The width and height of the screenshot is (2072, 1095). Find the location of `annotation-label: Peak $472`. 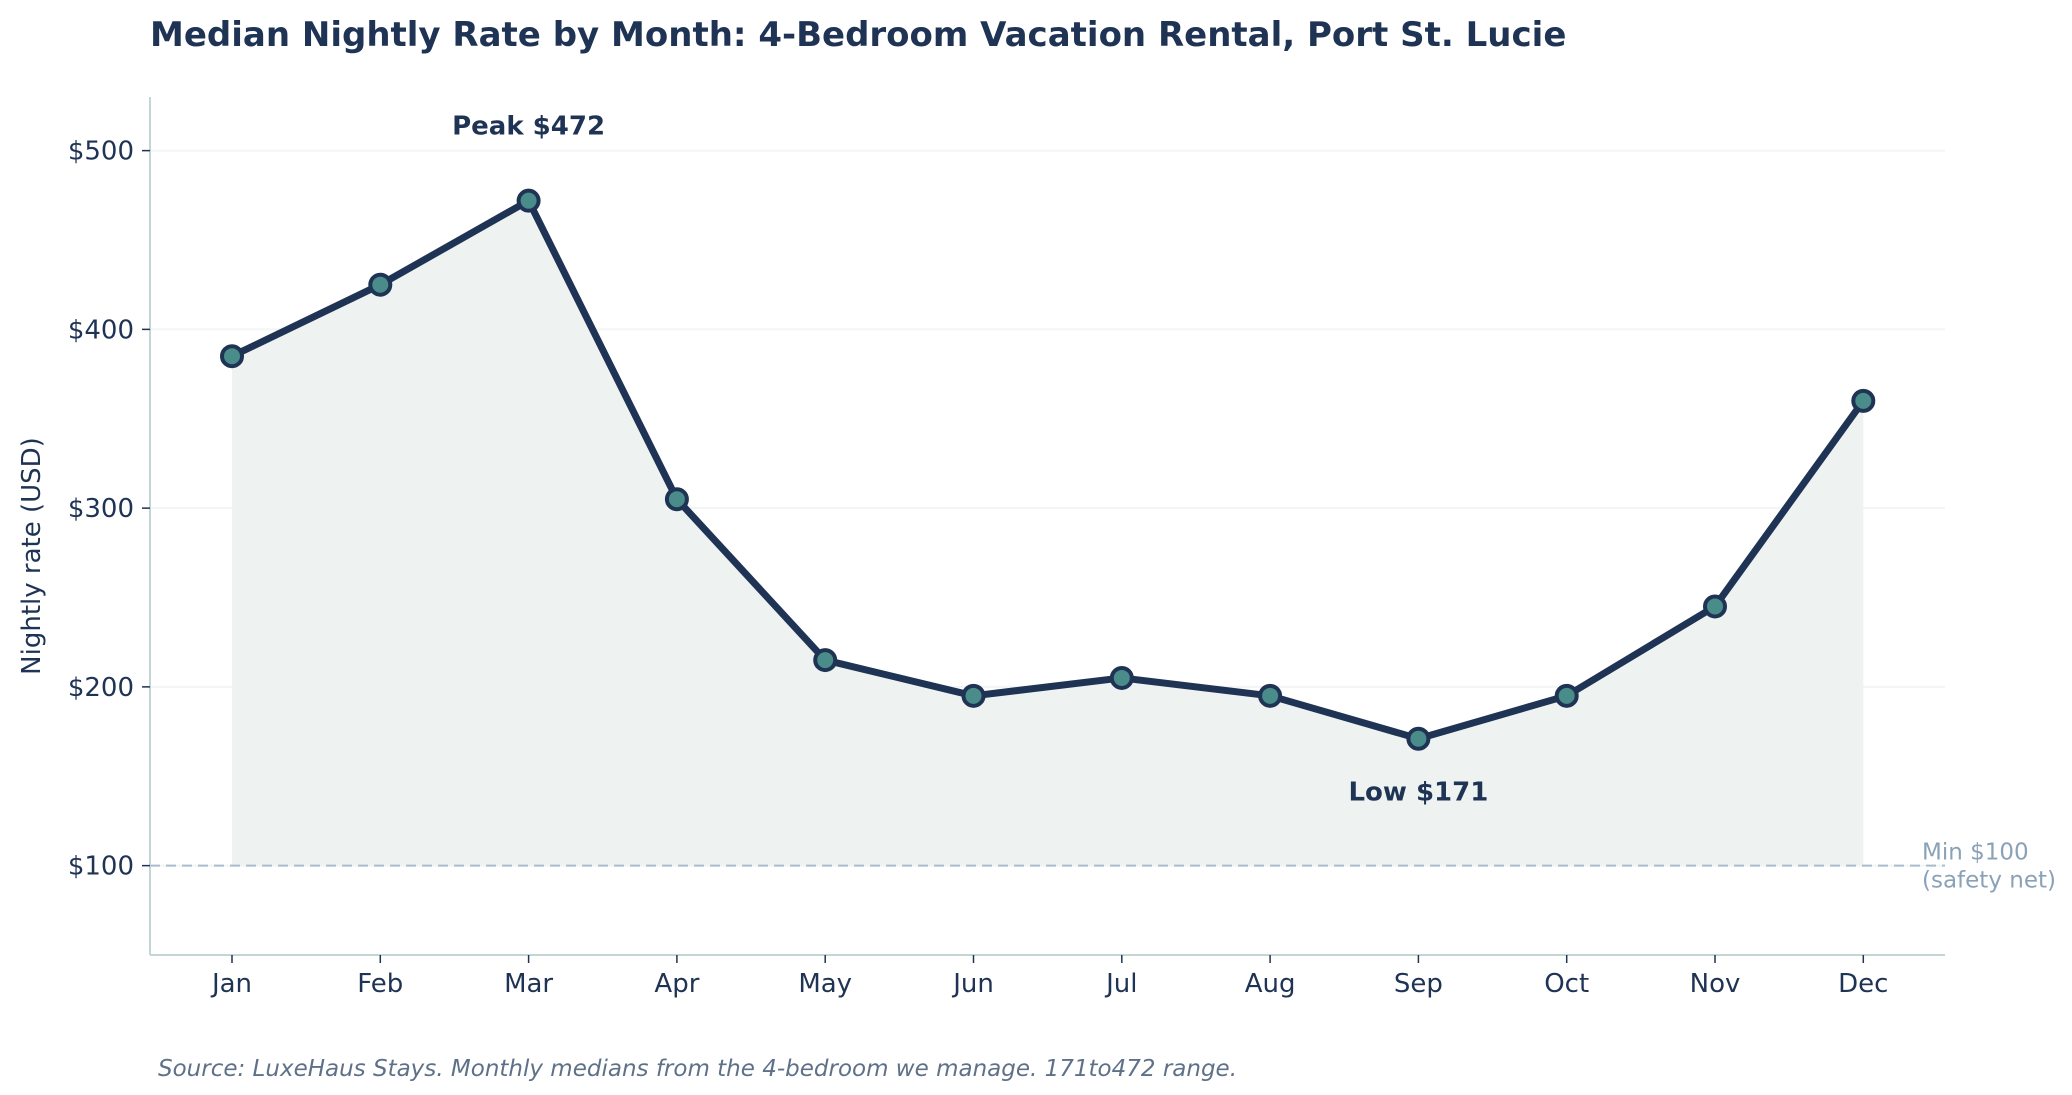

annotation-label: Peak $472 is located at coordinates (528, 127).